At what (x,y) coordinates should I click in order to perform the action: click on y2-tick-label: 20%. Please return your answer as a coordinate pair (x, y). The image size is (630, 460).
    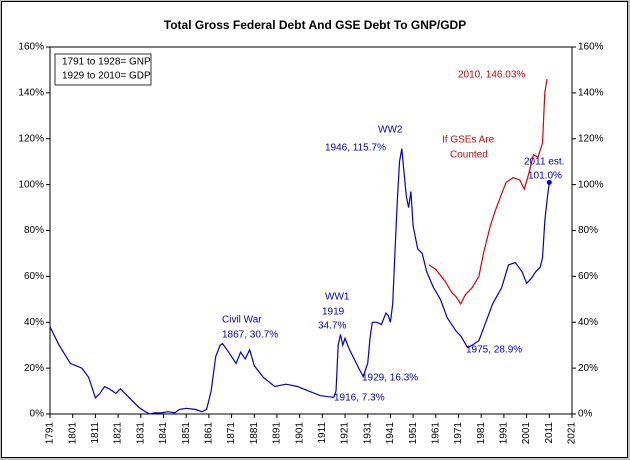
    Looking at the image, I should click on (588, 368).